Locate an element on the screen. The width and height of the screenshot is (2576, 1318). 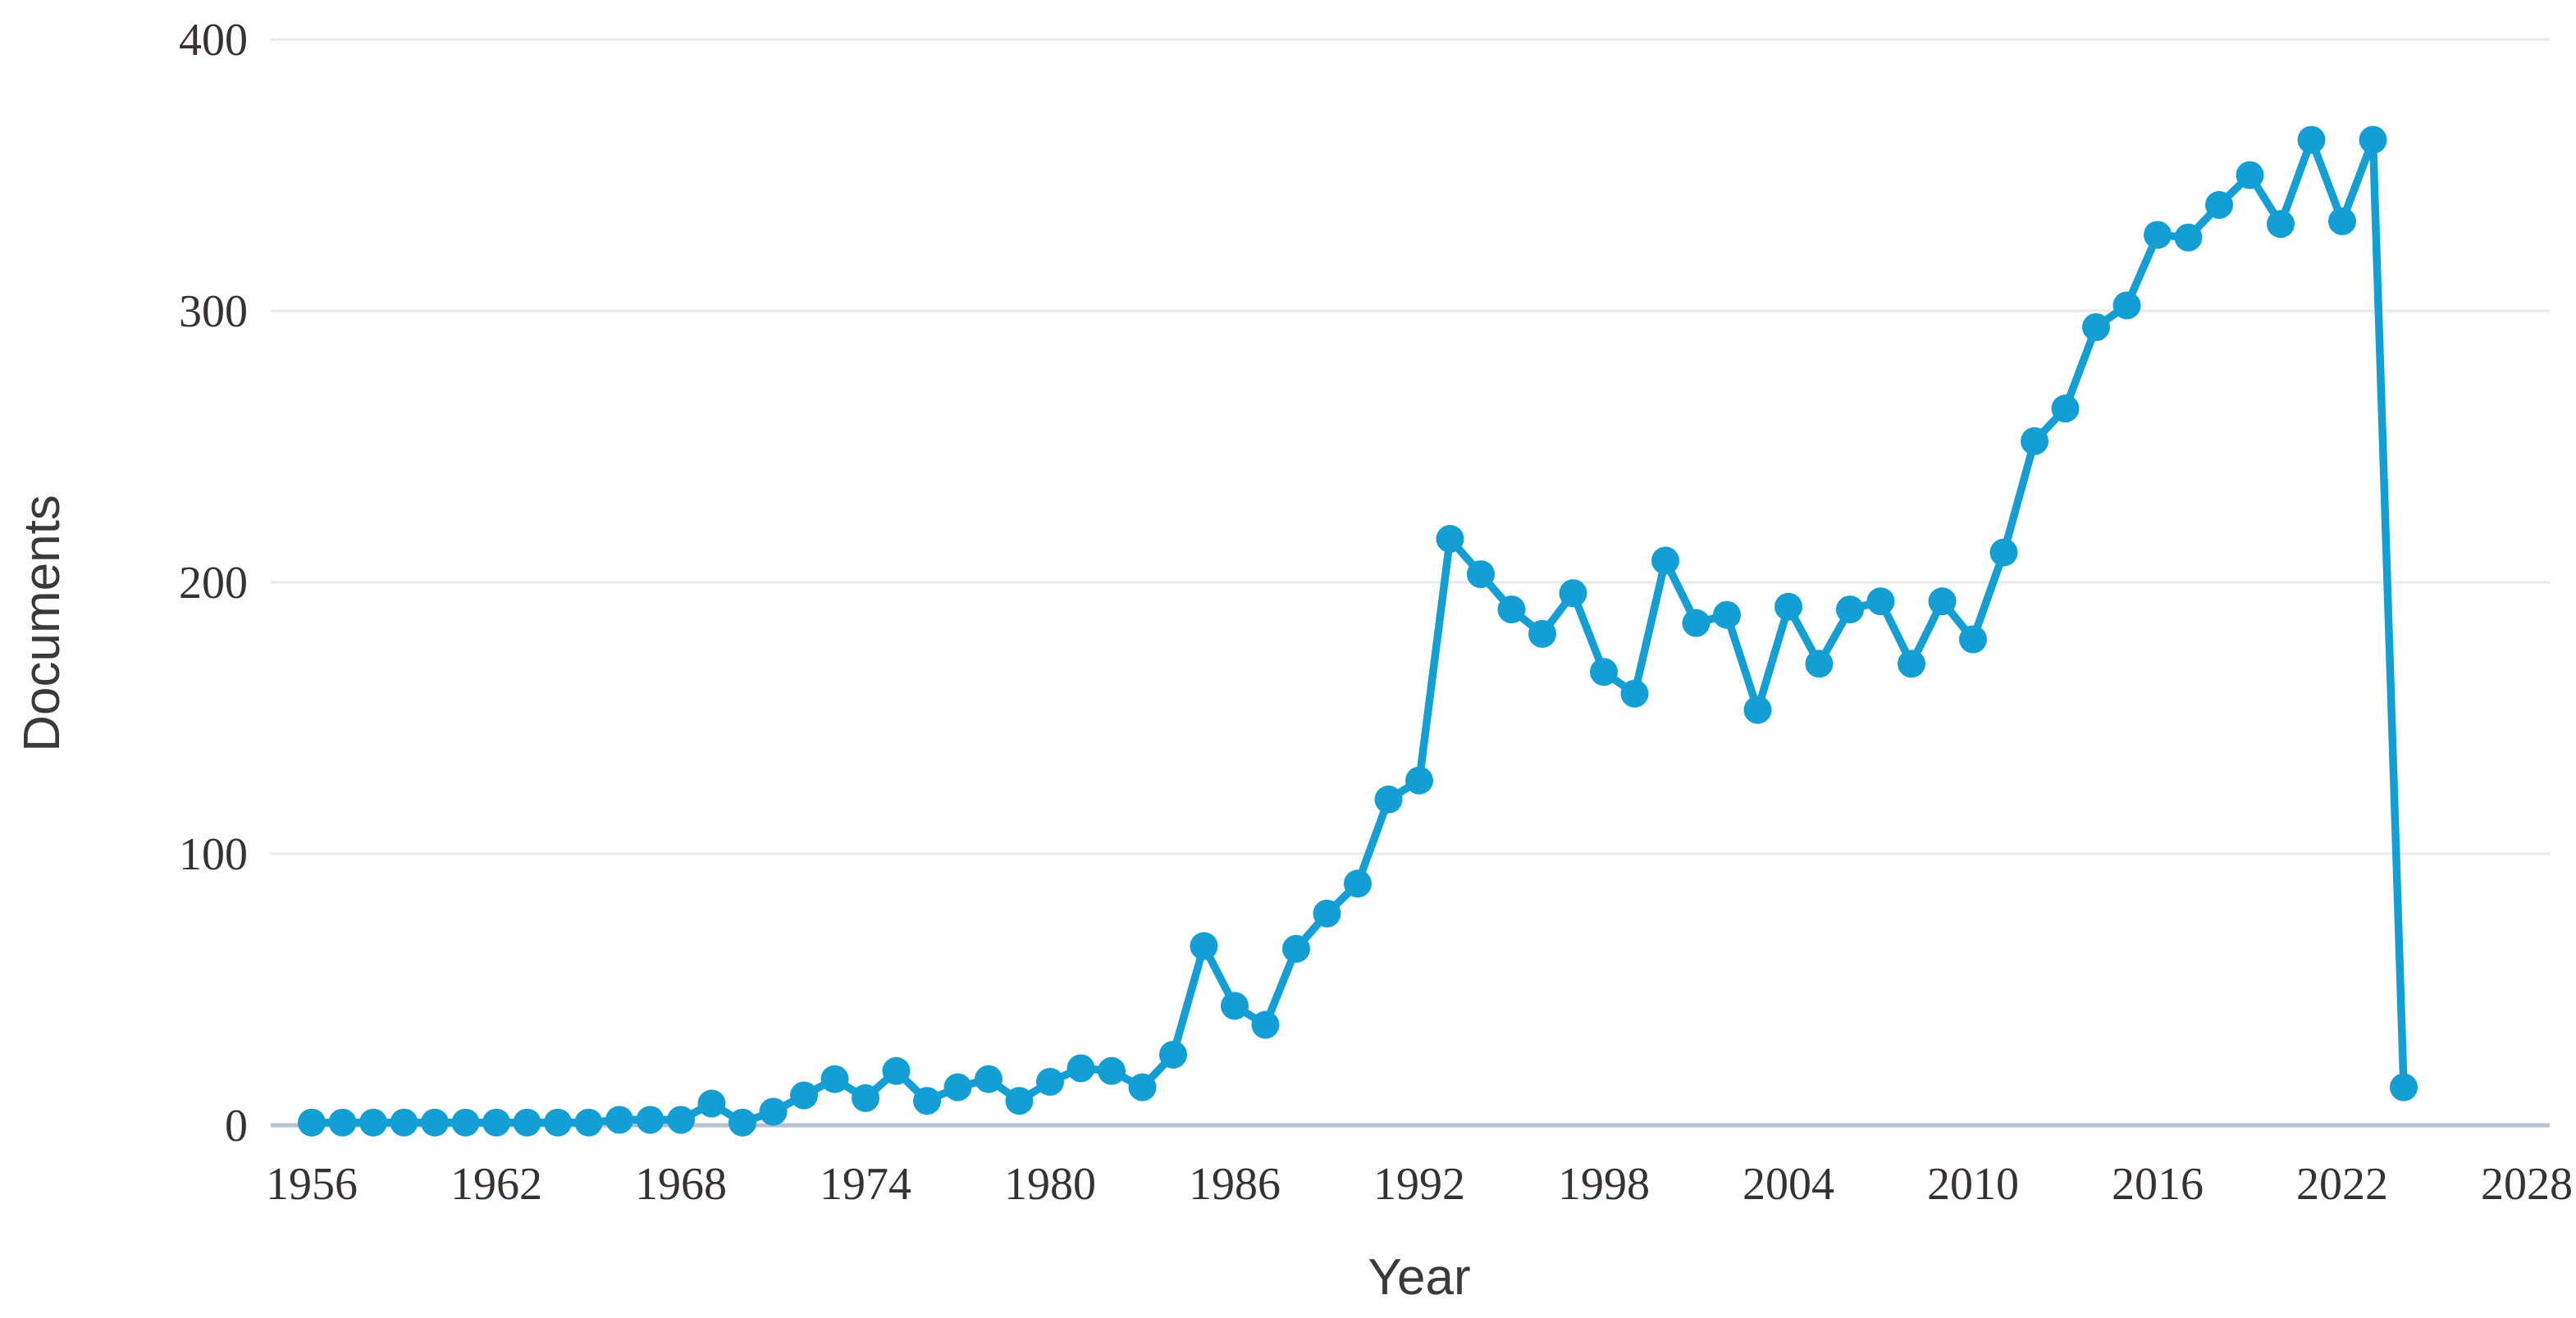
data-point-1963 is located at coordinates (527, 1123).